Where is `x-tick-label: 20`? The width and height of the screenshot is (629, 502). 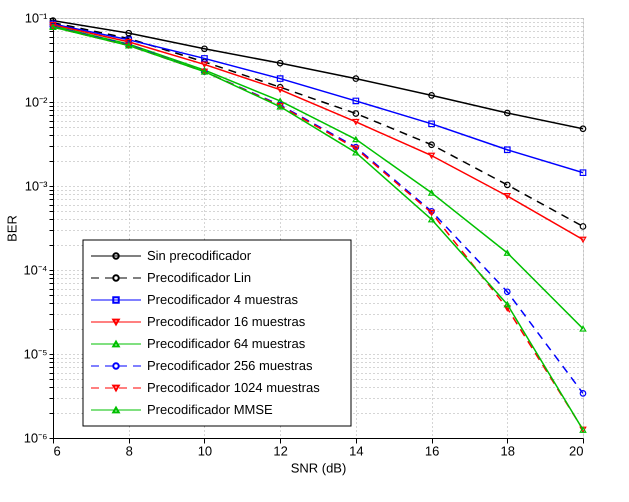
x-tick-label: 20 is located at coordinates (576, 451).